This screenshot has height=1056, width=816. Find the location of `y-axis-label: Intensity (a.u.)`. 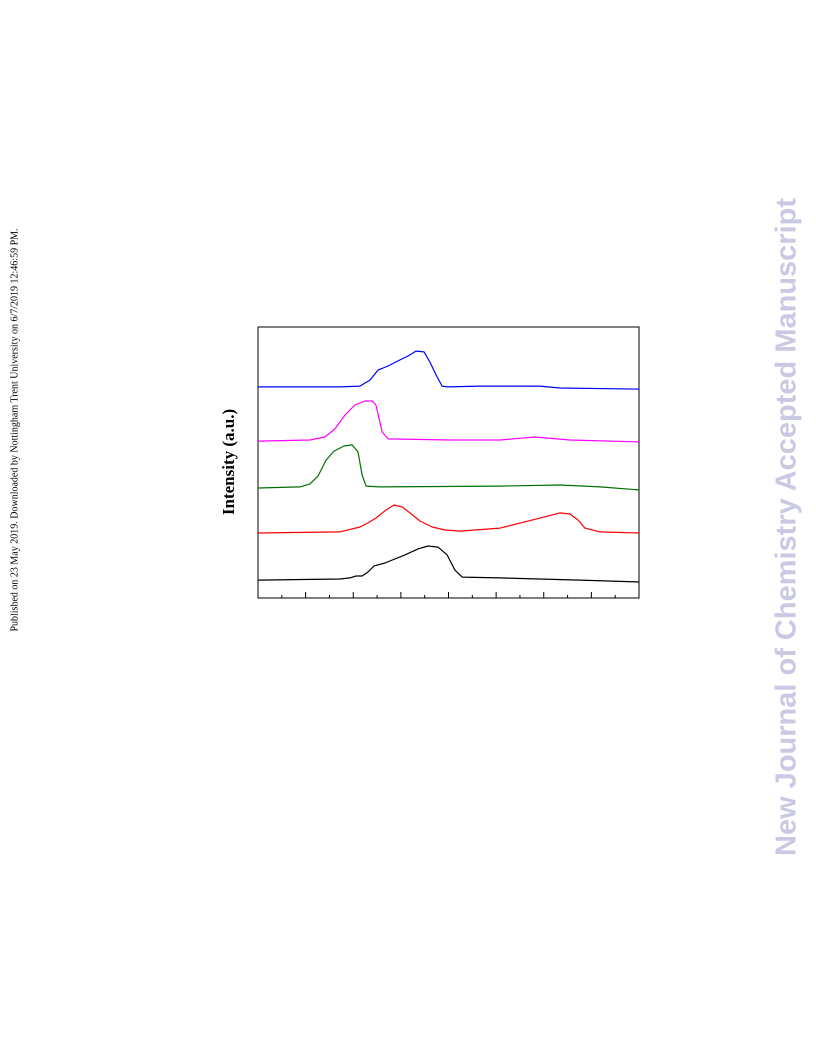

y-axis-label: Intensity (a.u.) is located at coordinates (228, 462).